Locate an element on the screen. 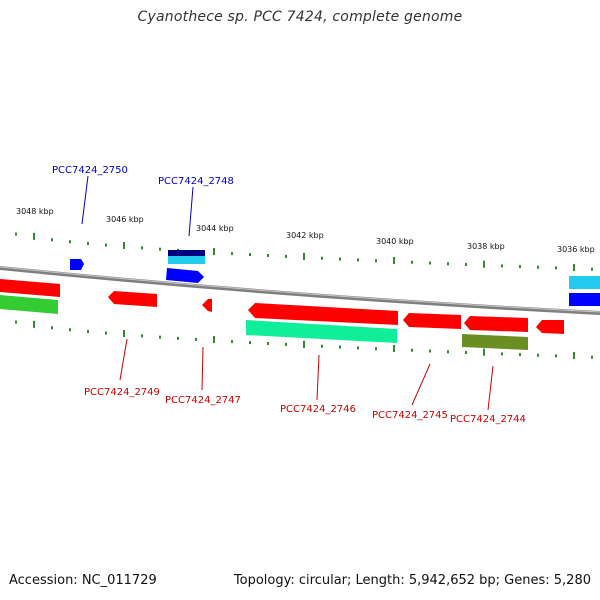 The image size is (600, 600). map-title: Cyanothece sp. PCC 7424, complete genome is located at coordinates (300, 17).